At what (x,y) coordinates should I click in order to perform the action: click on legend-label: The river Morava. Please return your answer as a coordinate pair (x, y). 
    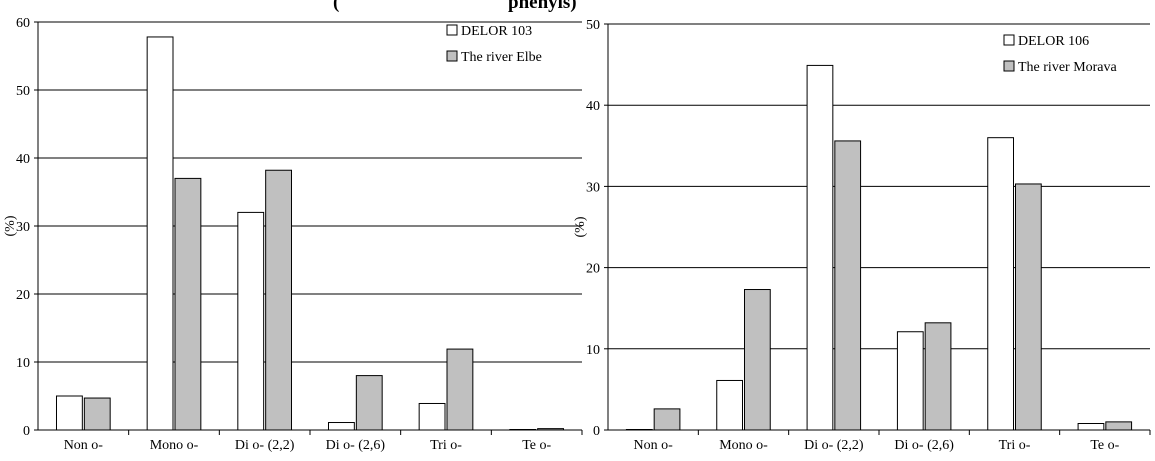
    Looking at the image, I should click on (1068, 67).